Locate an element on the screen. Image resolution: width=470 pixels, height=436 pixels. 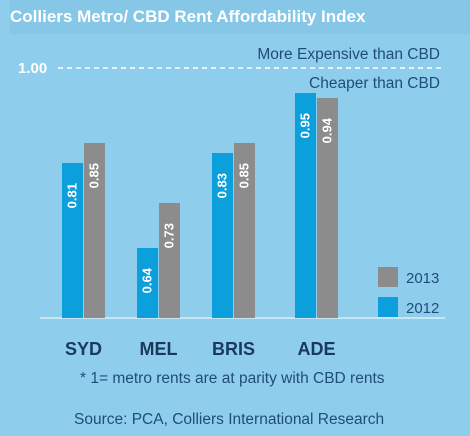
bar-syd-2012 is located at coordinates (72, 240).